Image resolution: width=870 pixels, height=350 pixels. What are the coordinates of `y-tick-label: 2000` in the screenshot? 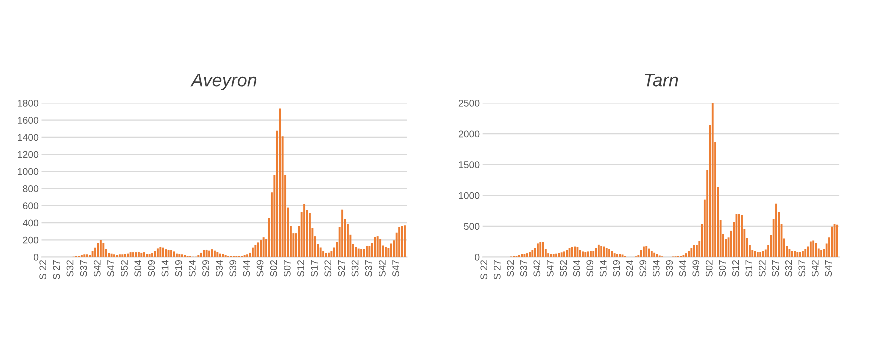 It's located at (469, 134).